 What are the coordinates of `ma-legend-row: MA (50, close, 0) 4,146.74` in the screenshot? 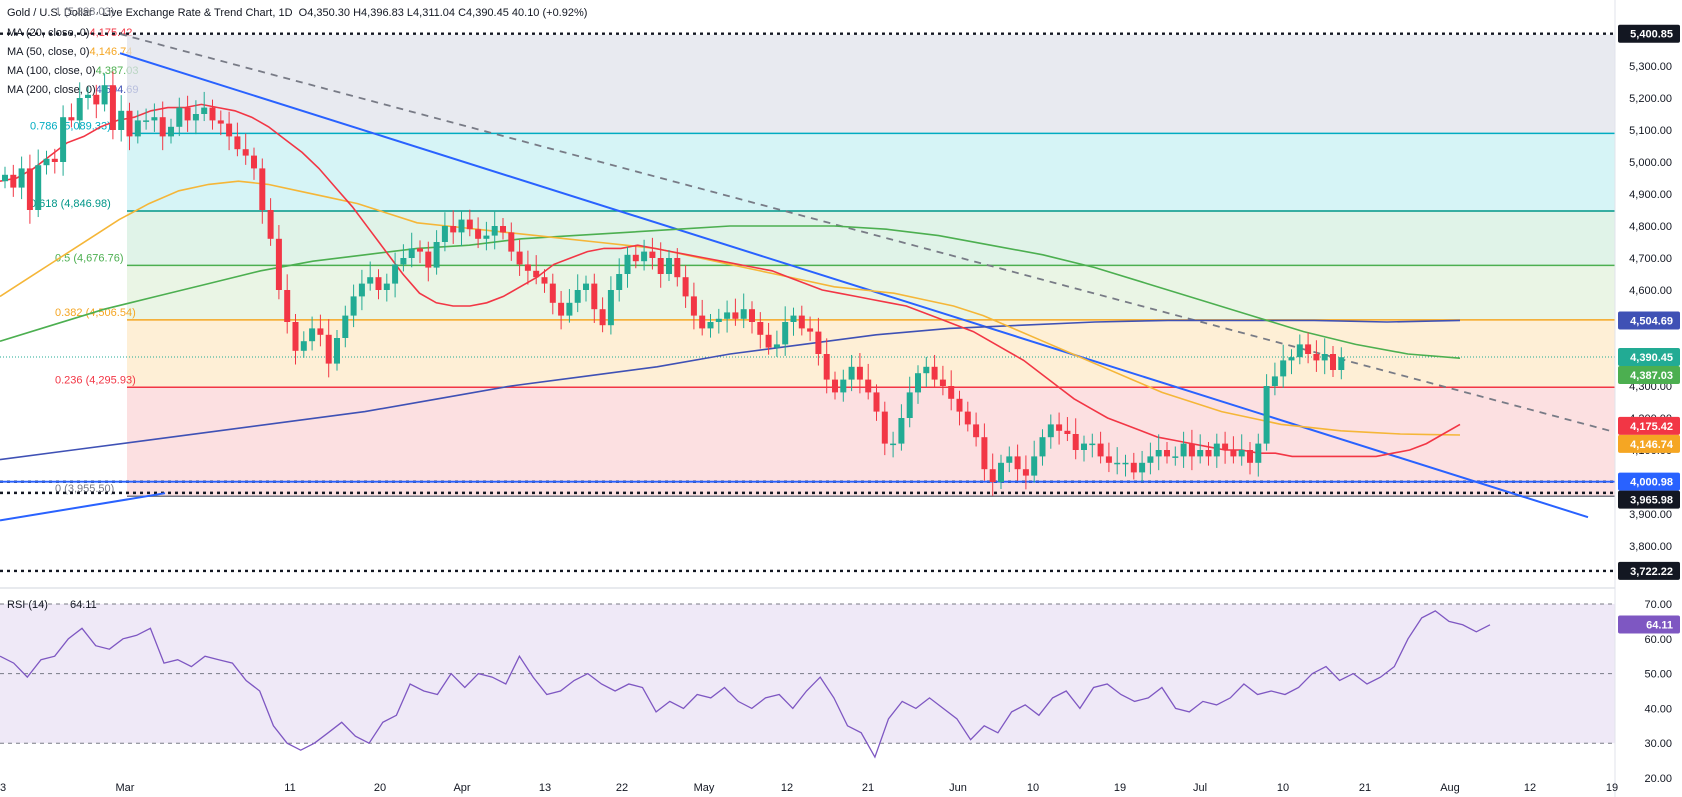 It's located at (69, 52).